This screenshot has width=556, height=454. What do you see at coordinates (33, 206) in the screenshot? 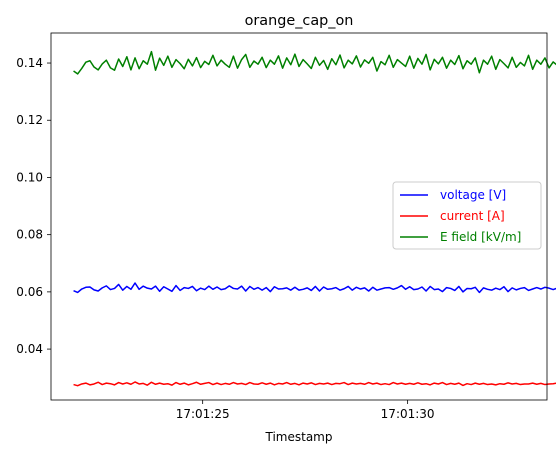
I see `y-axis-ticks: 0.04 0.06 0.08 0.10 0.12 0.14` at bounding box center [33, 206].